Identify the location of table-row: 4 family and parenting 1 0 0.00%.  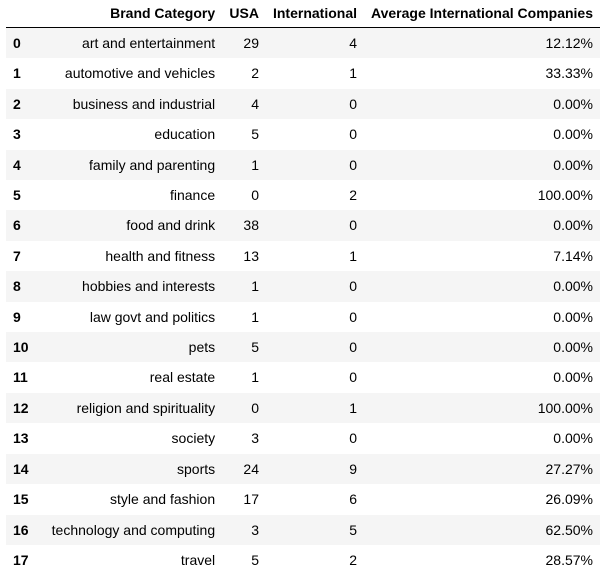
(303, 165).